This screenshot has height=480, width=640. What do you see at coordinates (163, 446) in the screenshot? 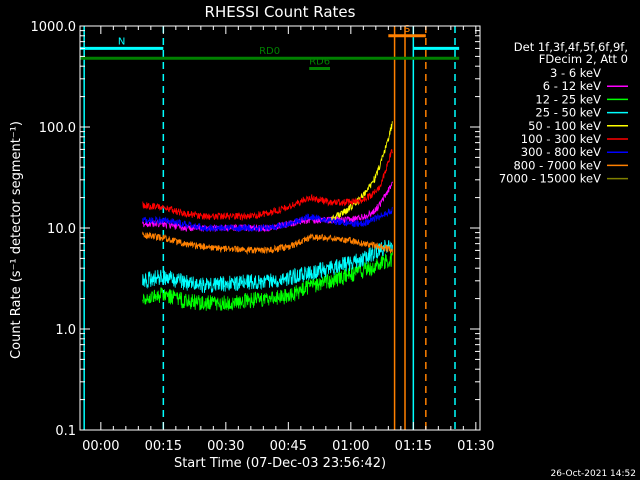
I see `x-tick-label: 00:15` at bounding box center [163, 446].